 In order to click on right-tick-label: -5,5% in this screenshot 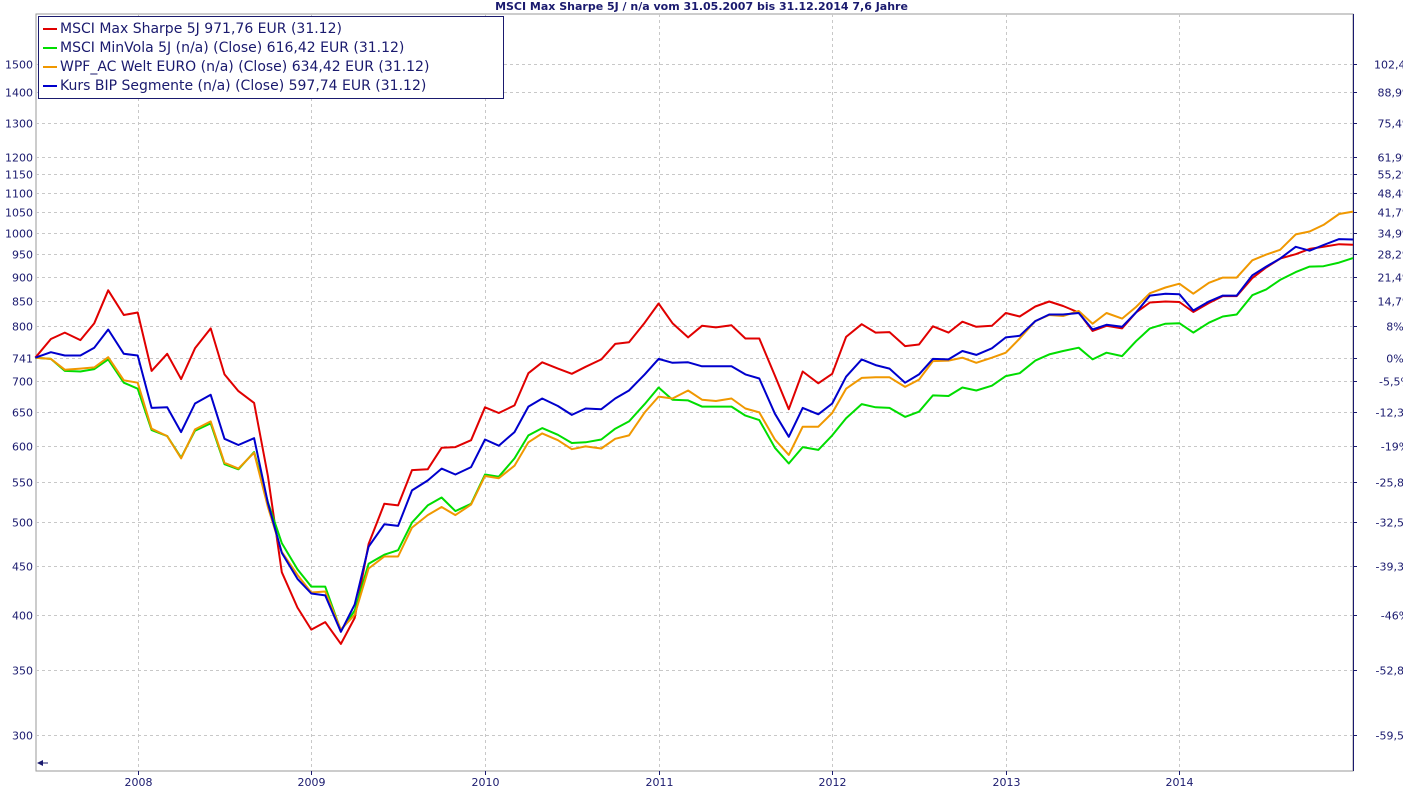, I will do `click(1391, 382)`.